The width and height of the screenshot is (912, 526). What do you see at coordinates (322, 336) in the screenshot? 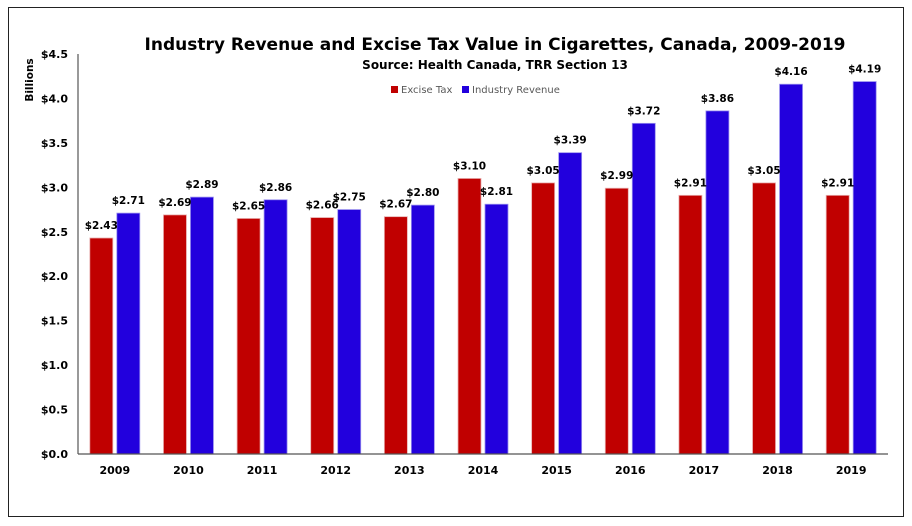
I see `bar-excise-tax-2012` at bounding box center [322, 336].